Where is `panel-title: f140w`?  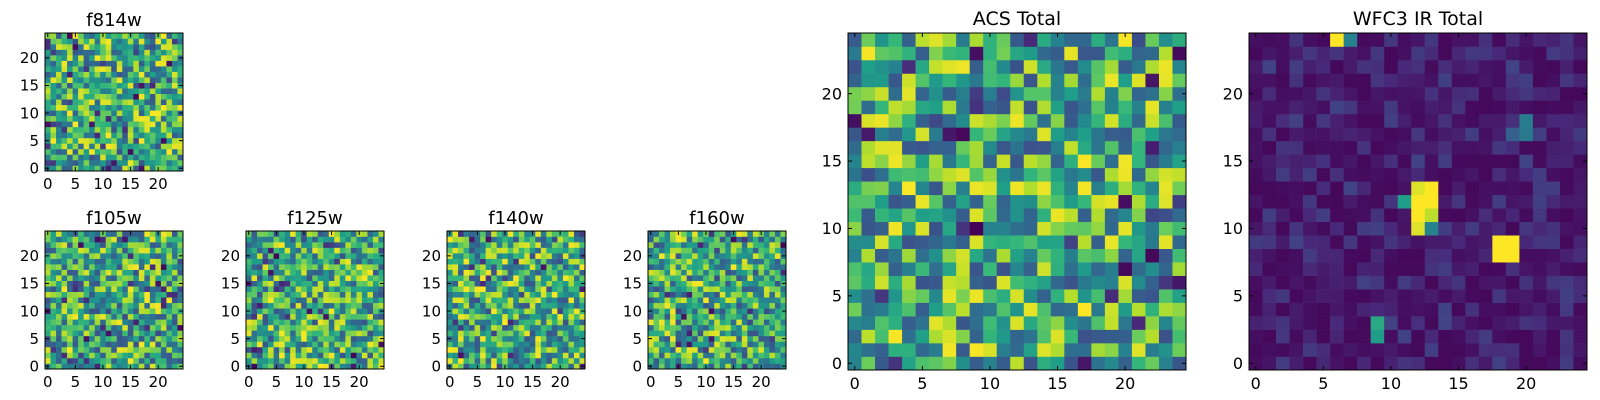 panel-title: f140w is located at coordinates (515, 218).